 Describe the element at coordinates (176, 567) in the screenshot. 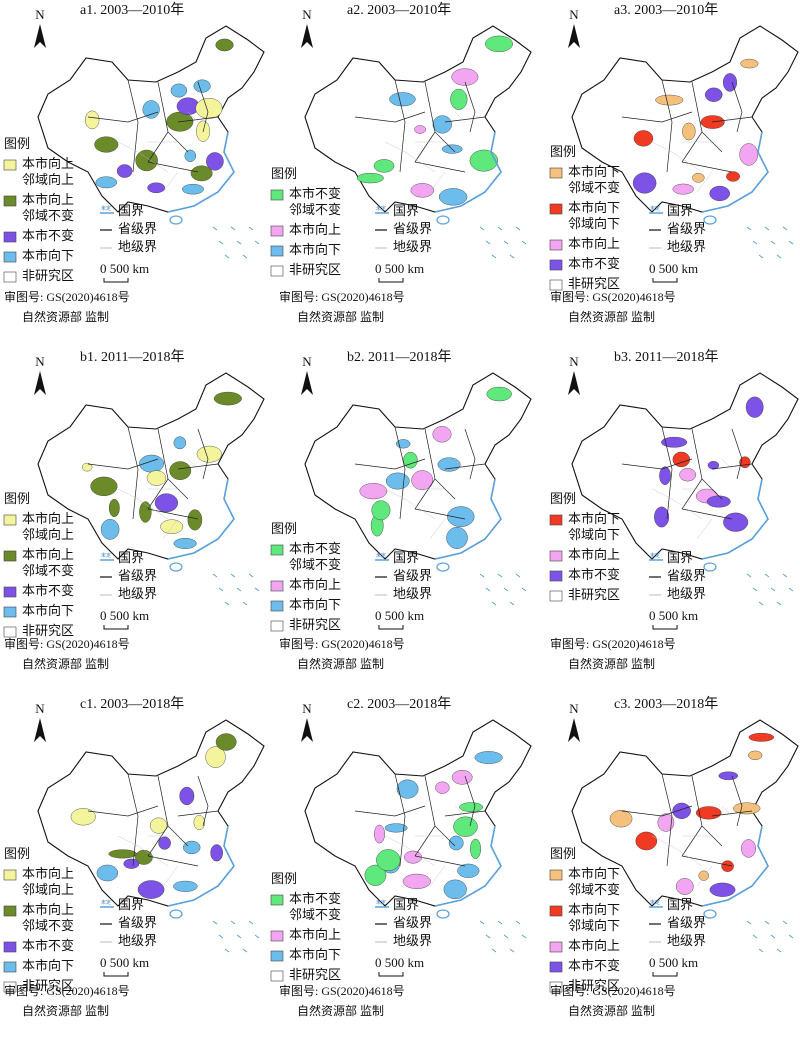

I see `hainan` at that location.